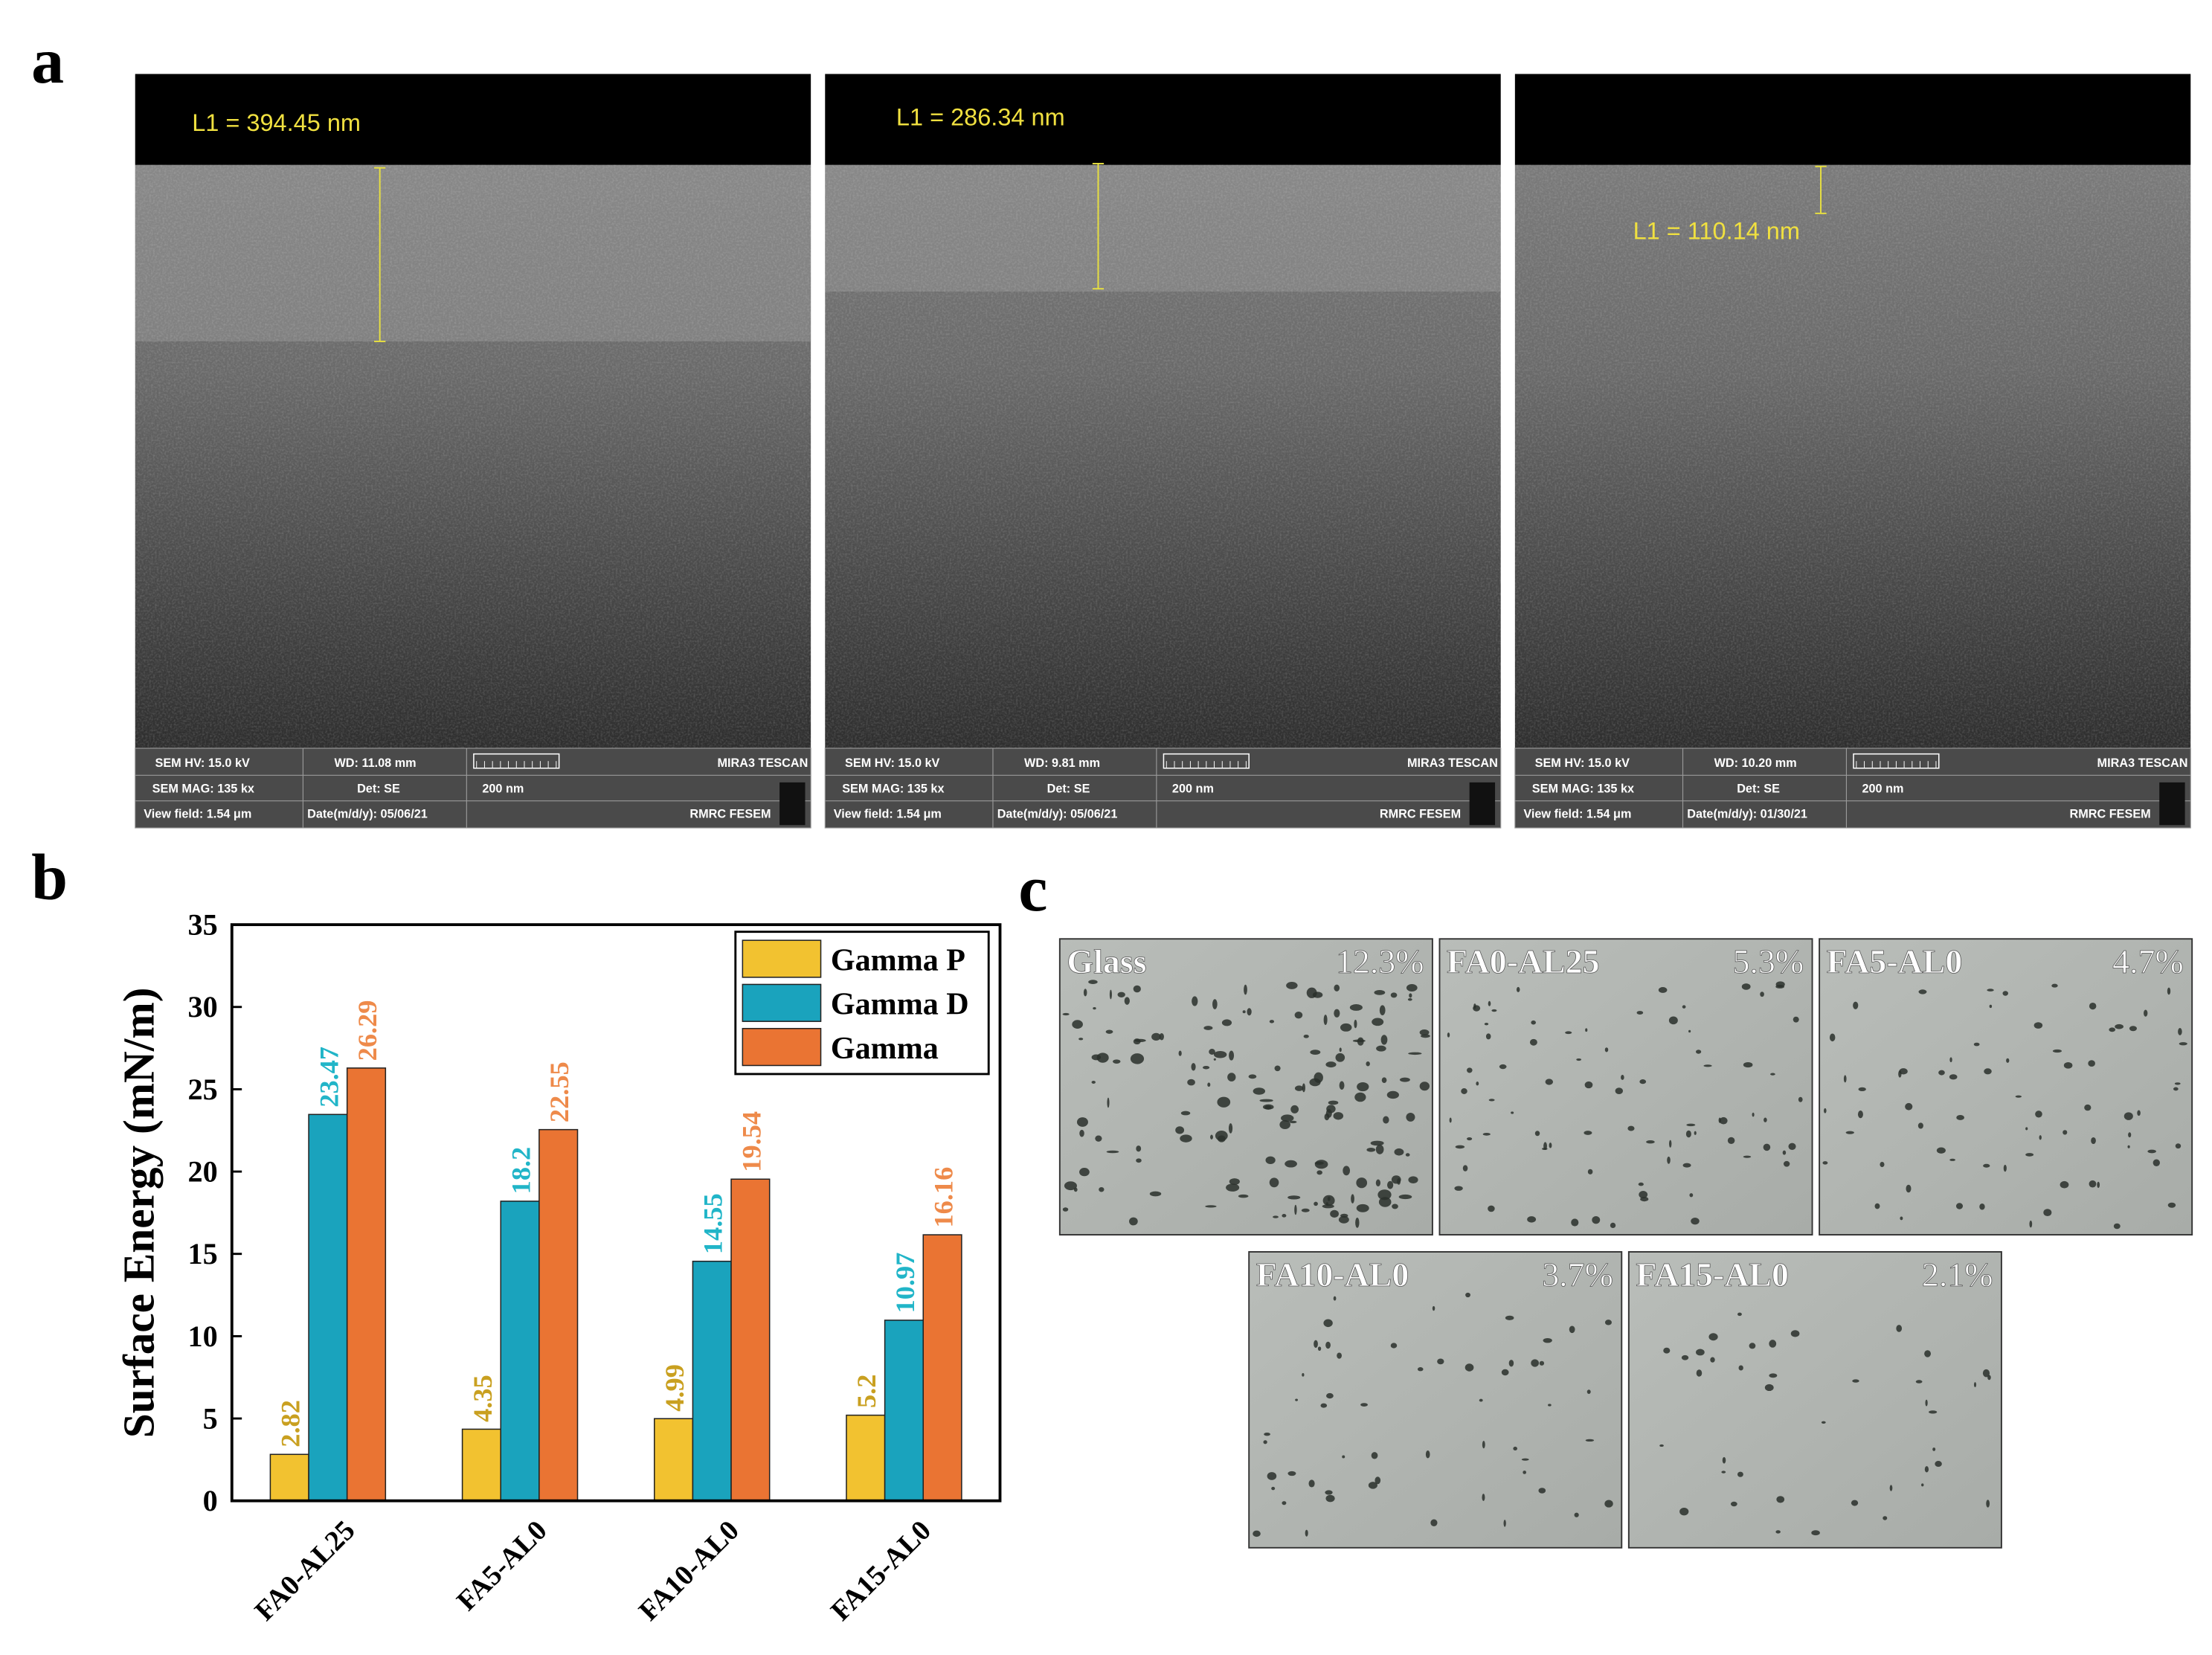 Image resolution: width=2212 pixels, height=1655 pixels. What do you see at coordinates (866, 1391) in the screenshot?
I see `value-label: 5.2` at bounding box center [866, 1391].